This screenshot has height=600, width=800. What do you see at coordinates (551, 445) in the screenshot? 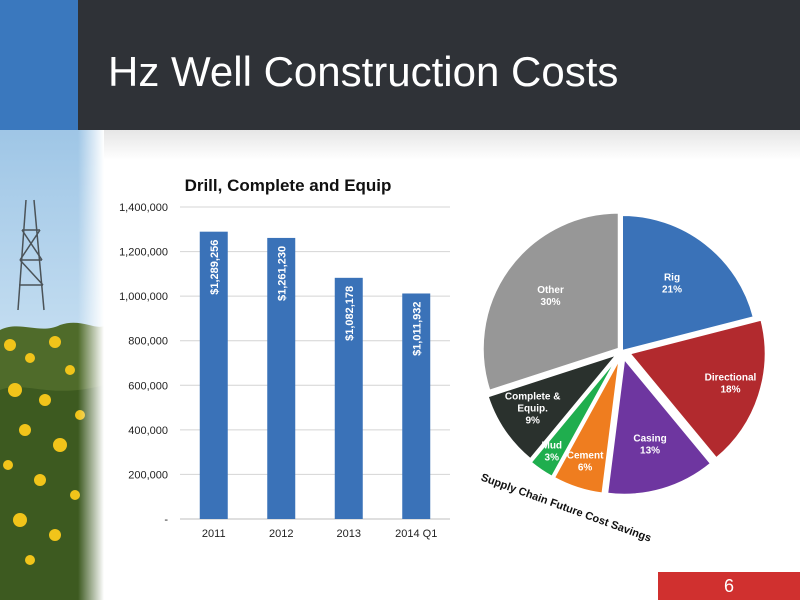
I see `pie-slice-label: Mud` at bounding box center [551, 445].